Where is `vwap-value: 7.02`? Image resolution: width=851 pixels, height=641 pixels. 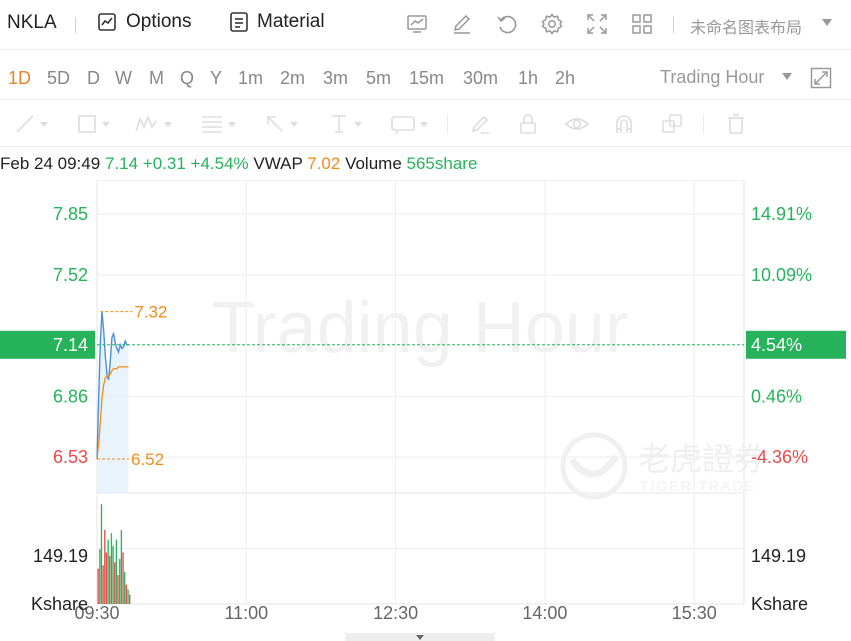
vwap-value: 7.02 is located at coordinates (324, 163).